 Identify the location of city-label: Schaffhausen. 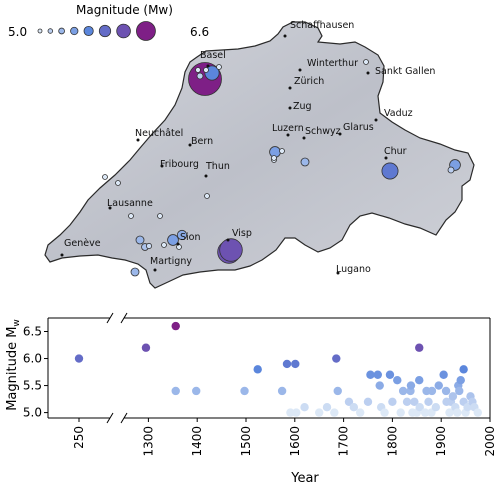
(322, 25).